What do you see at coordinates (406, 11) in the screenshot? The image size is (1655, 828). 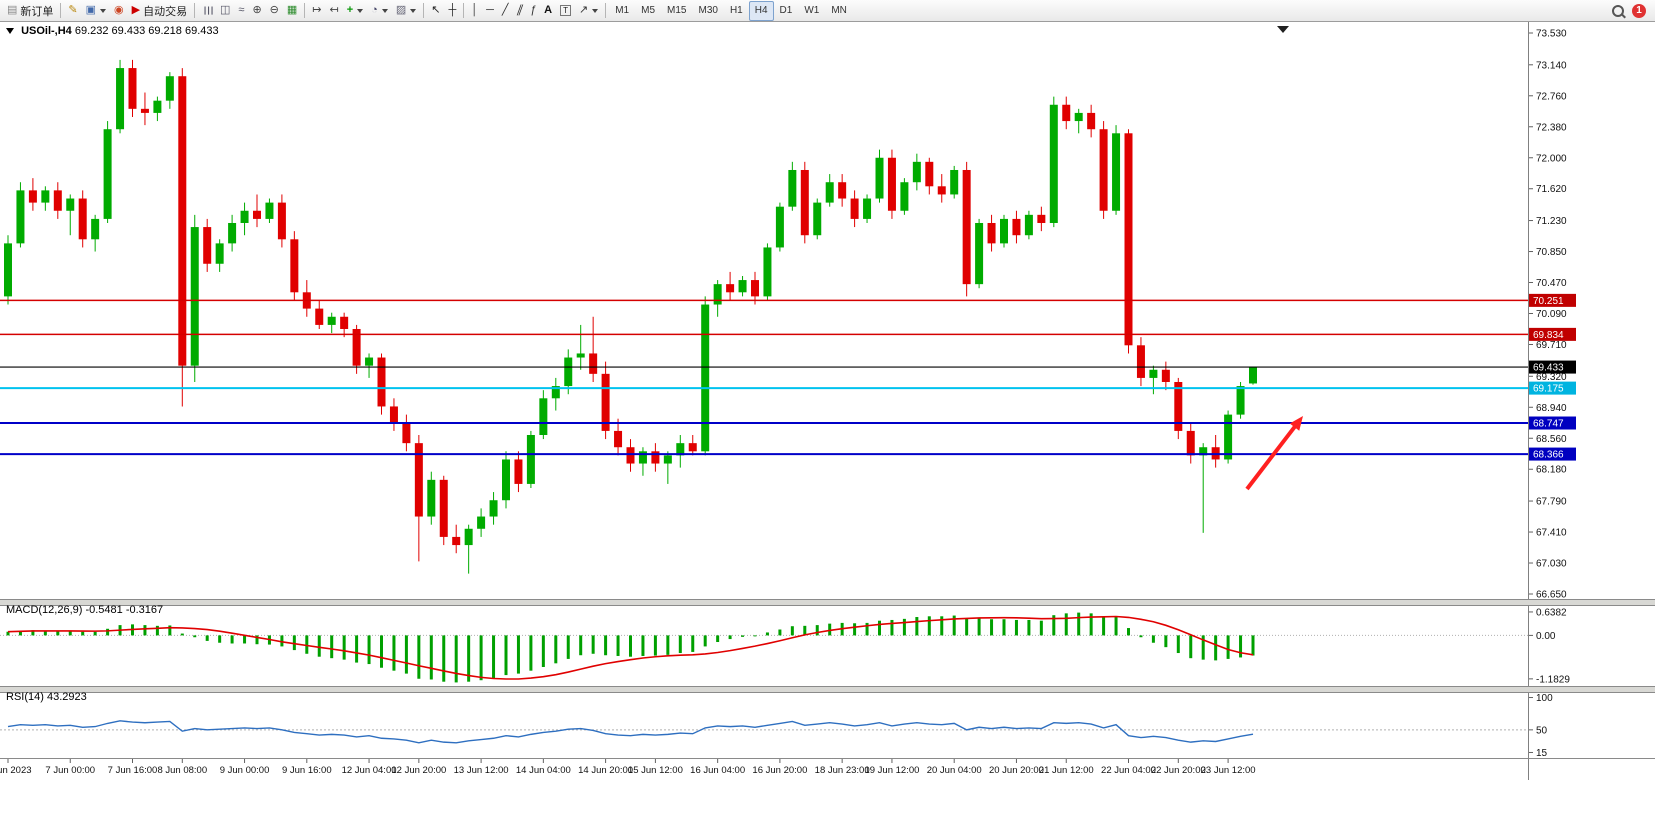 I see `templates-button: ▨` at bounding box center [406, 11].